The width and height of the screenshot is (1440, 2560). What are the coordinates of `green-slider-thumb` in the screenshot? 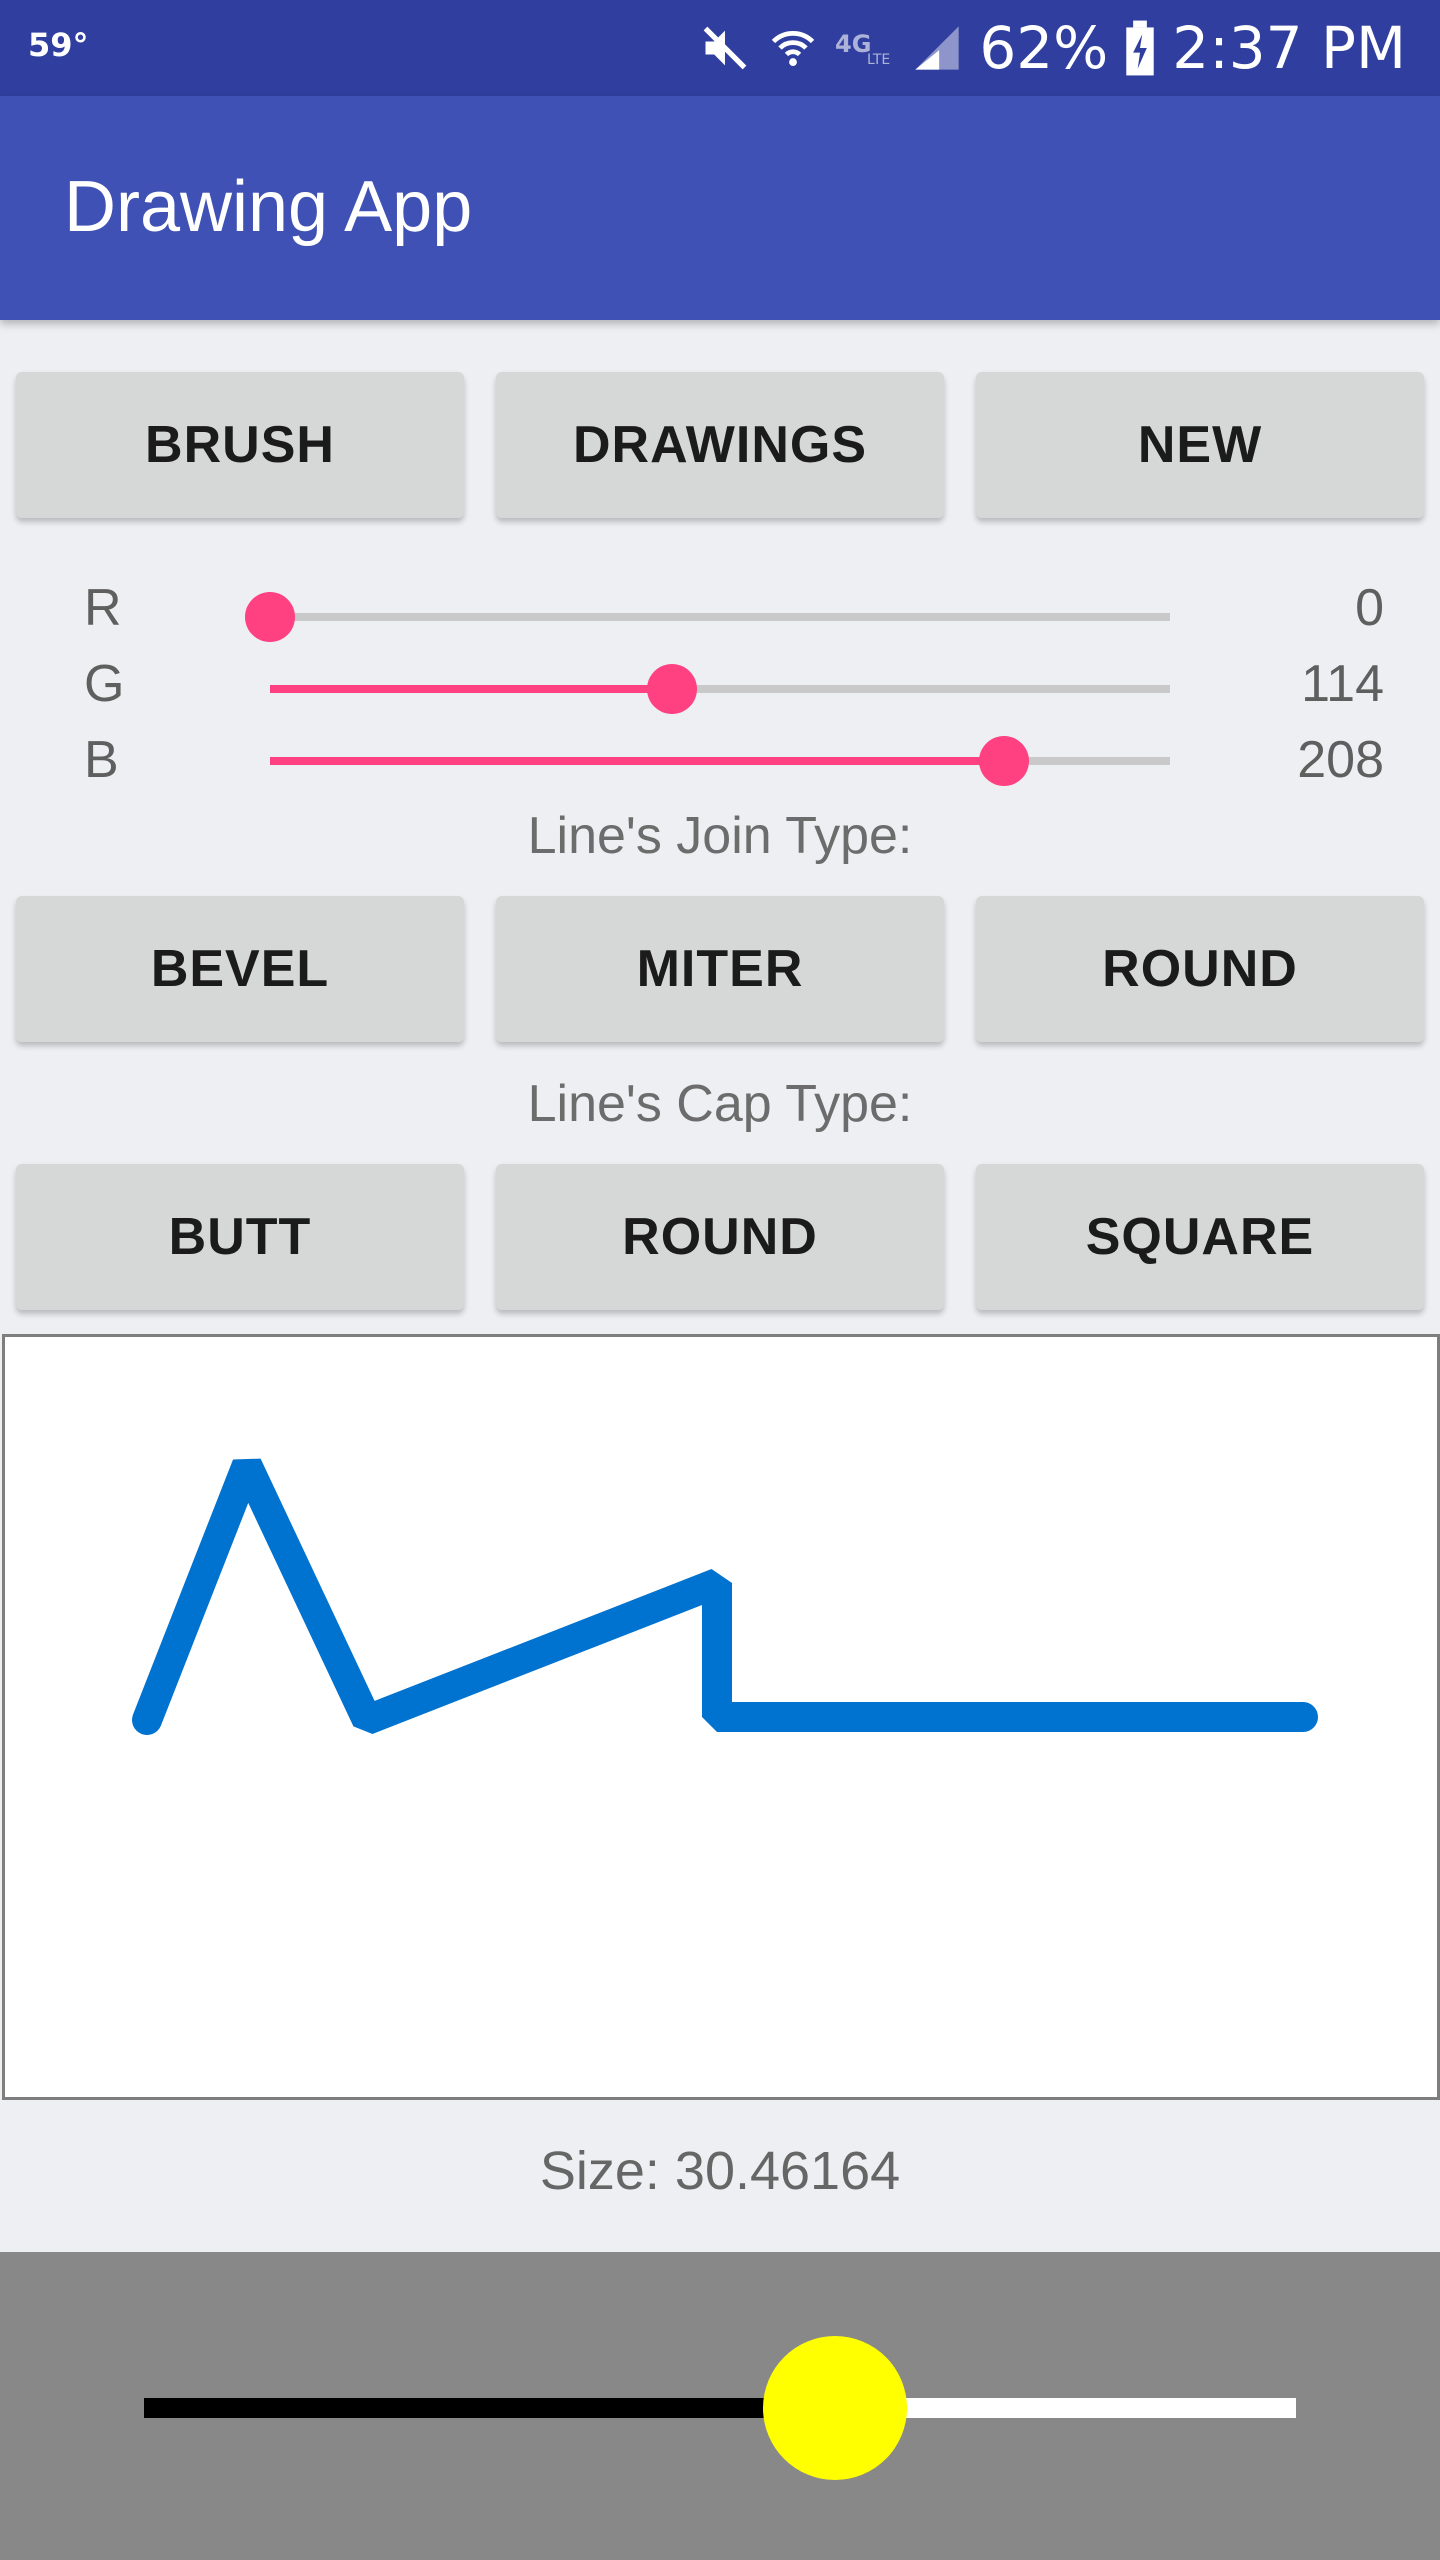 It's located at (672, 689).